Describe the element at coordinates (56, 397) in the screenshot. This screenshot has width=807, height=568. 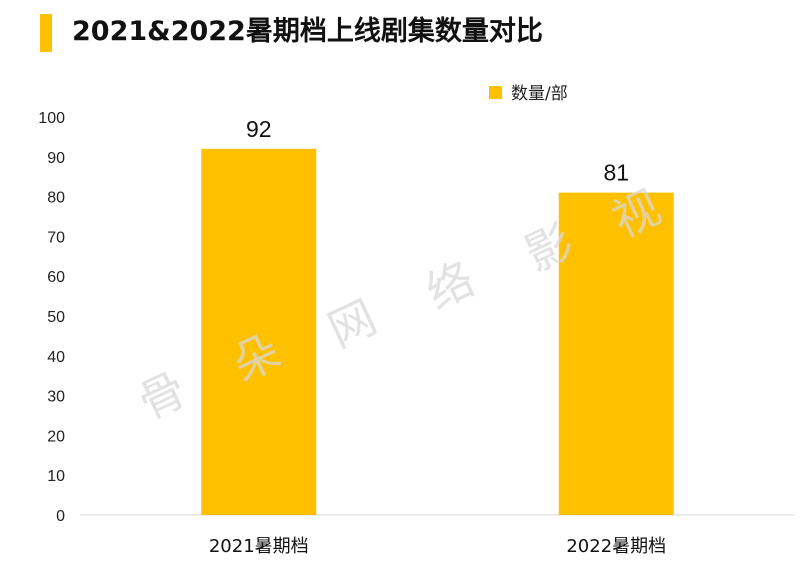
I see `y-tick-label: 30` at that location.